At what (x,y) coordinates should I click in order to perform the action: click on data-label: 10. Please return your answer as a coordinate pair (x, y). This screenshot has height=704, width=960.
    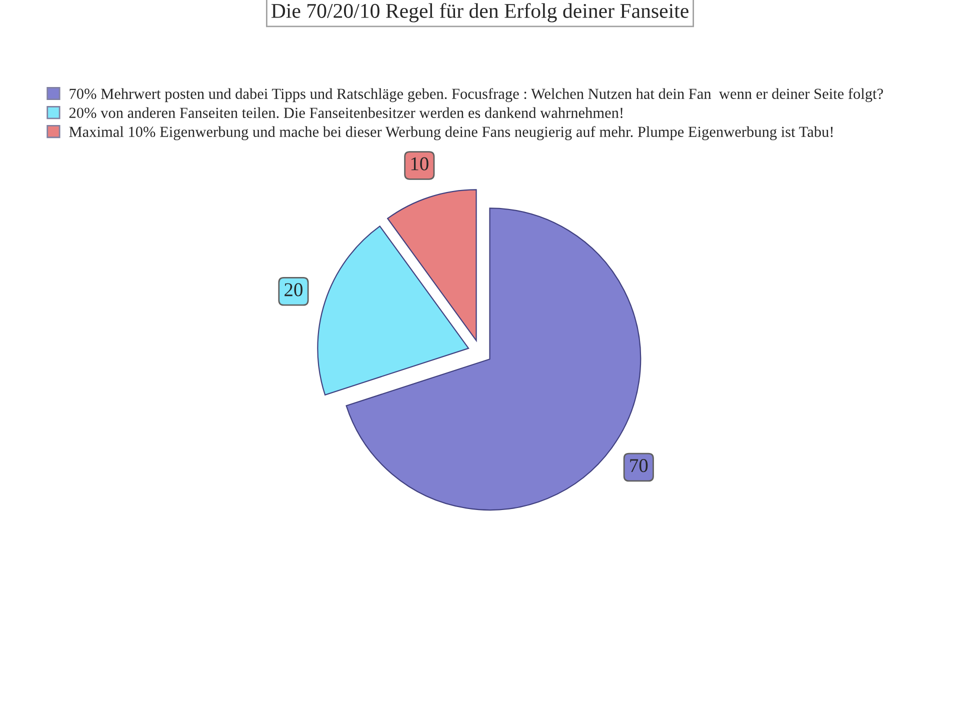
    Looking at the image, I should click on (419, 163).